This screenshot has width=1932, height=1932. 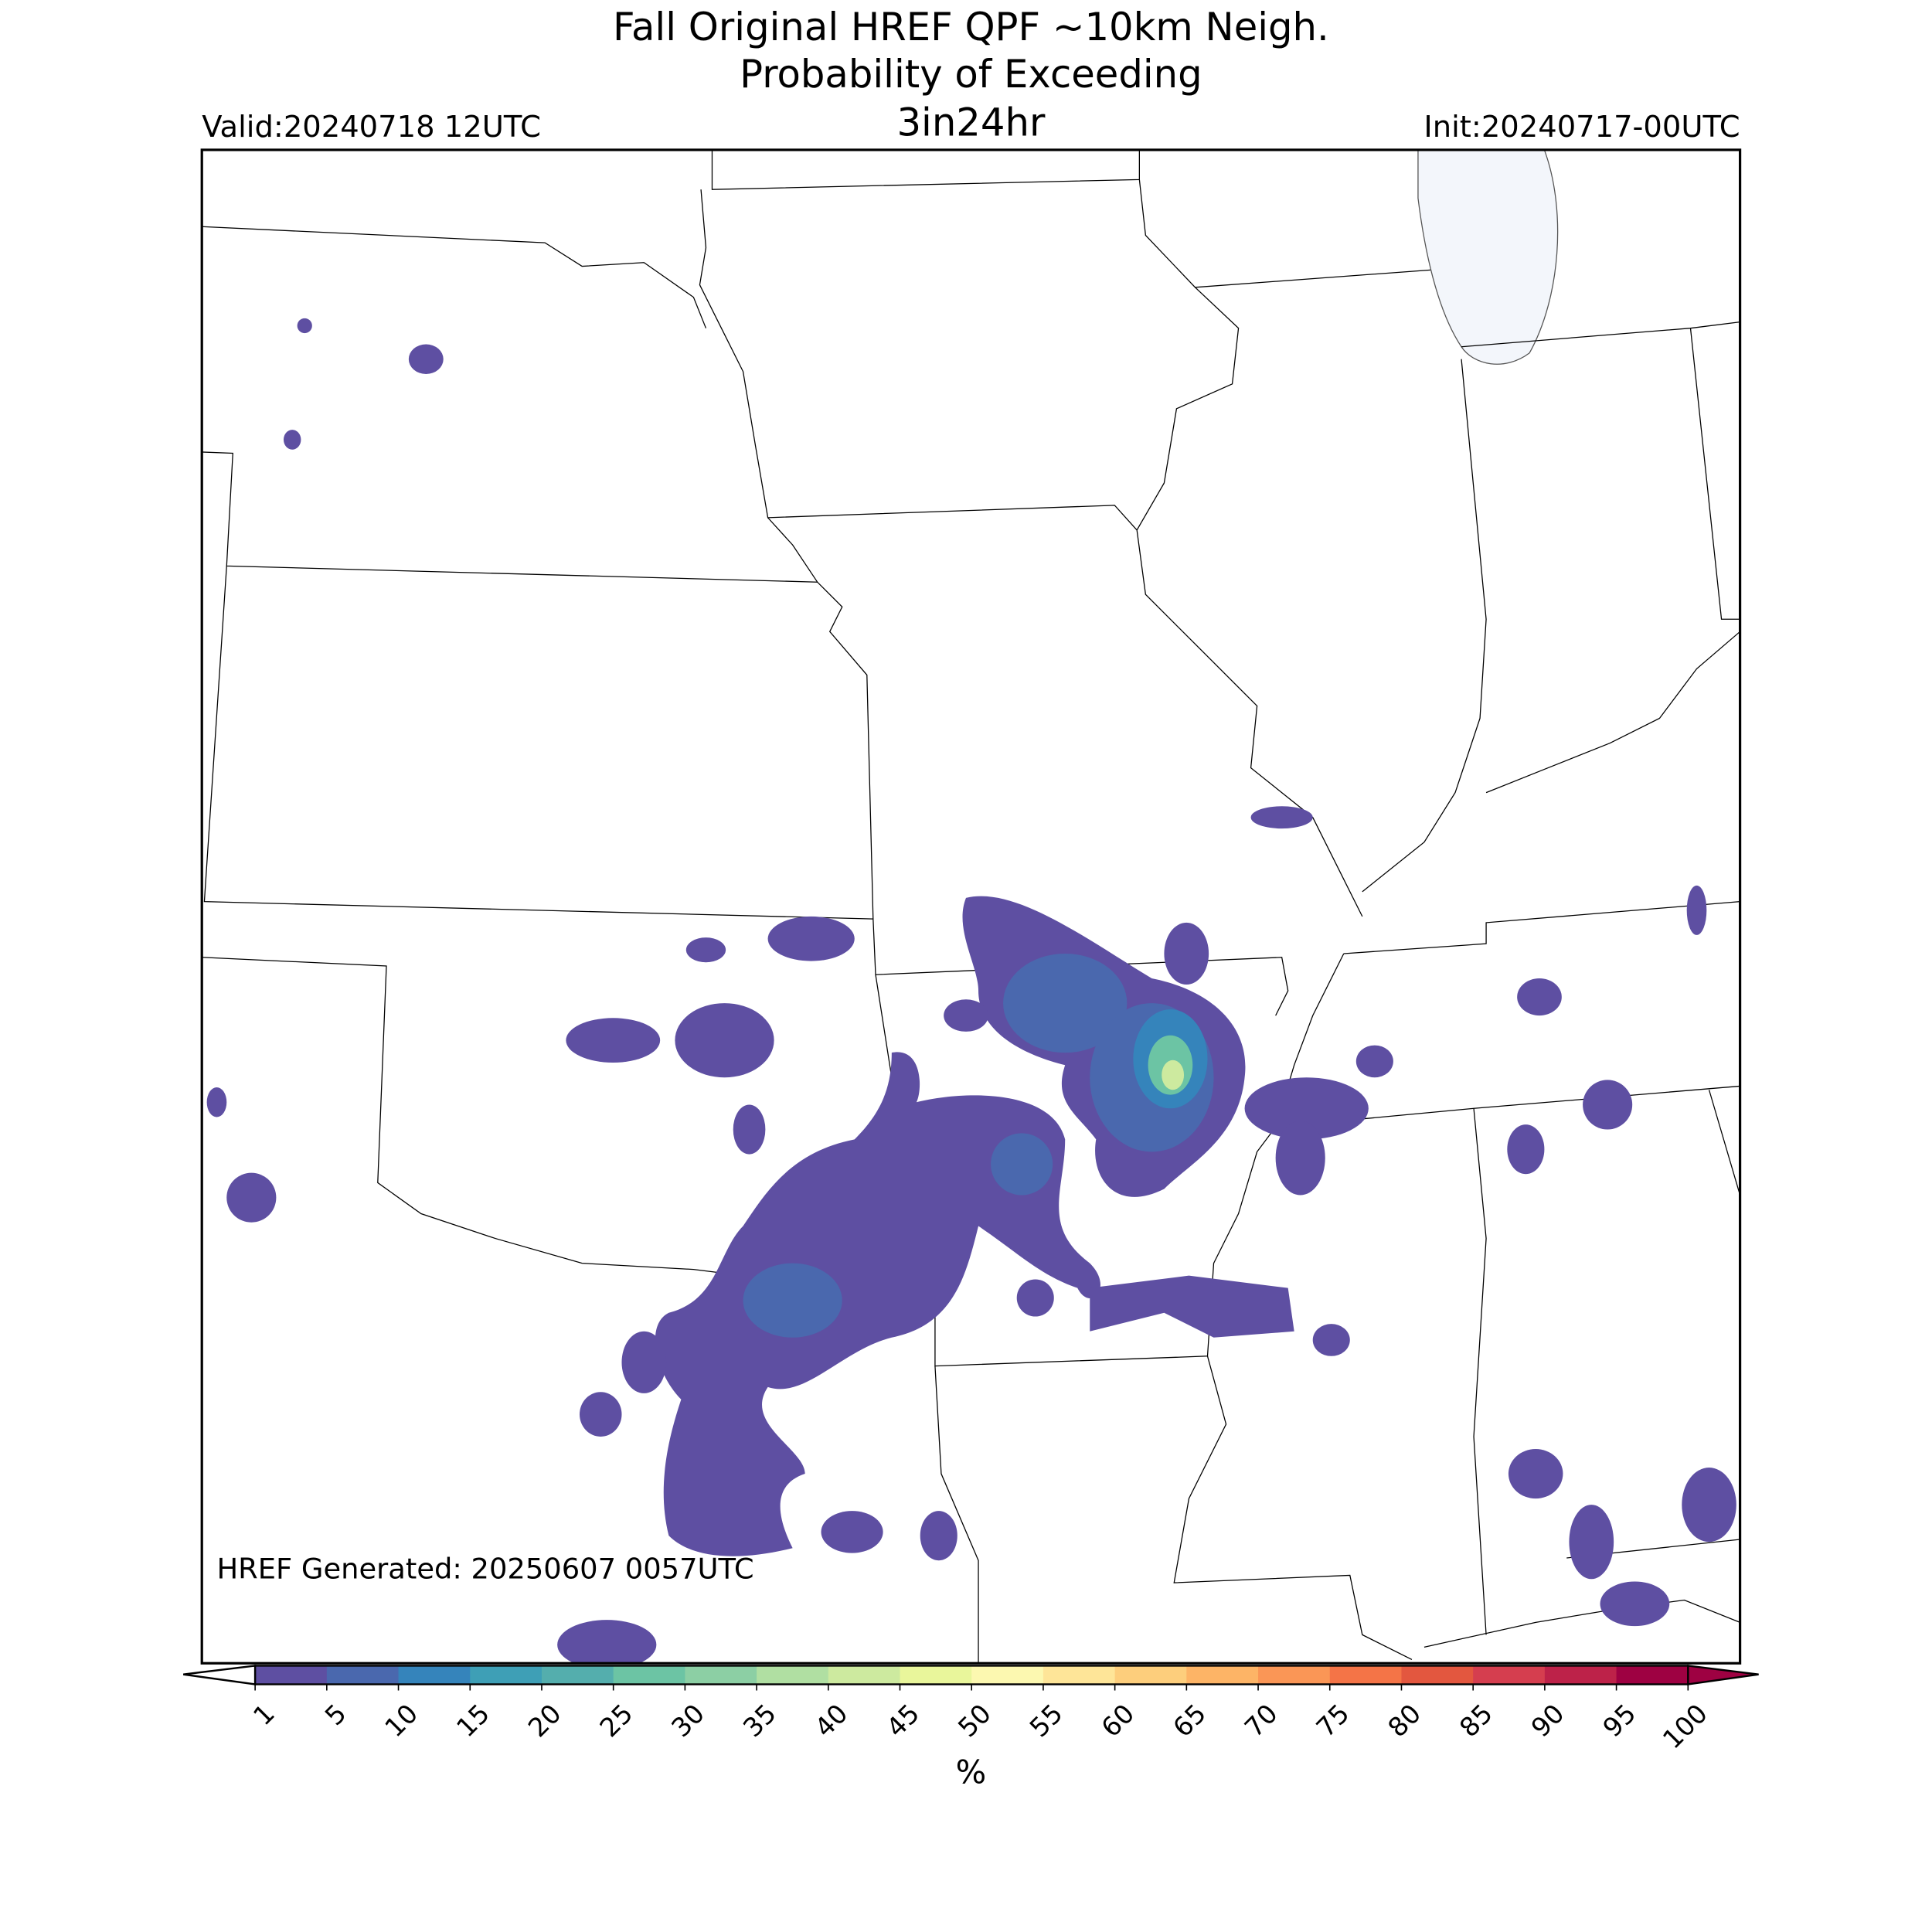 I want to click on colorbar-tick-label: 10, so click(x=401, y=1721).